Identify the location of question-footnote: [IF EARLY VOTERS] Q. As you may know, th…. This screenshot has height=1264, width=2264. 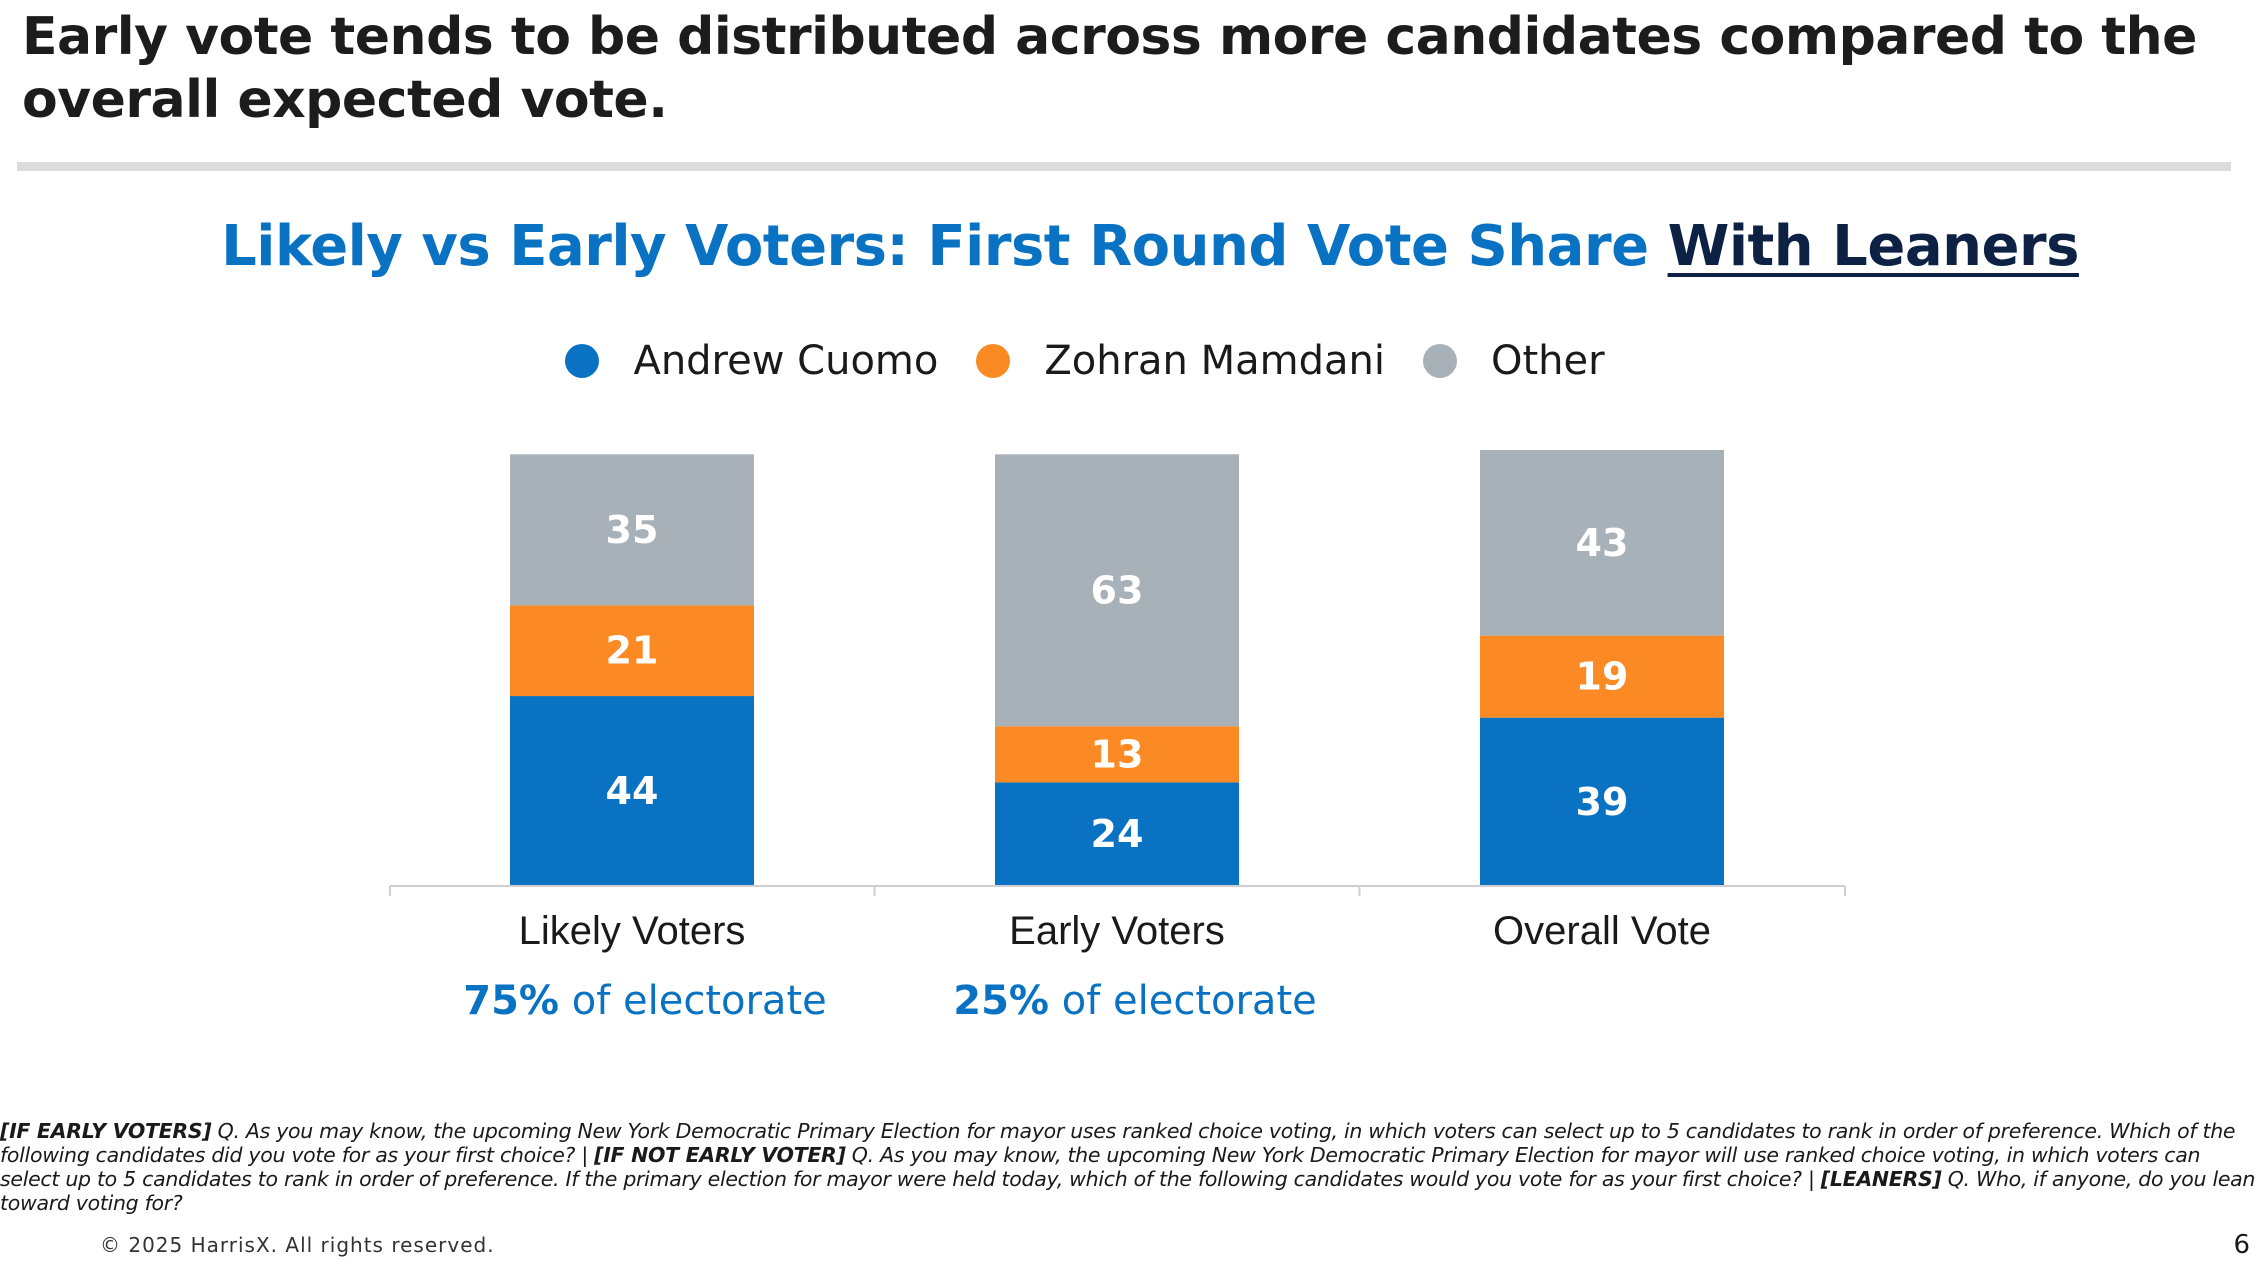
(1131, 1167).